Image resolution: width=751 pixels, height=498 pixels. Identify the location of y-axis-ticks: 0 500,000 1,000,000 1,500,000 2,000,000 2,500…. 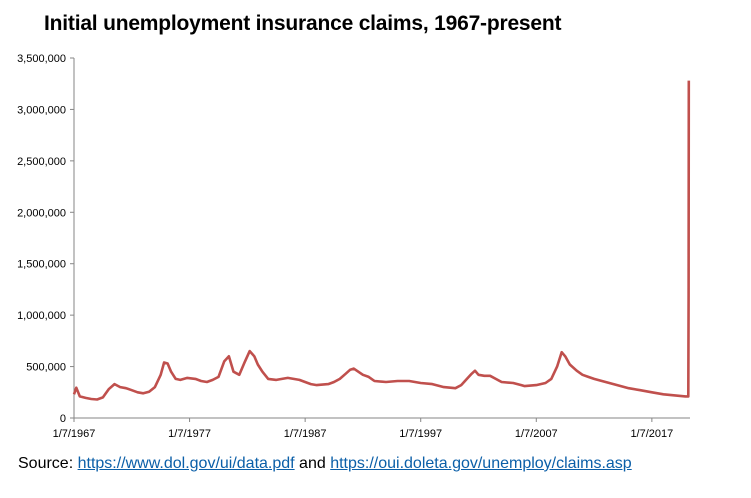
(45, 239).